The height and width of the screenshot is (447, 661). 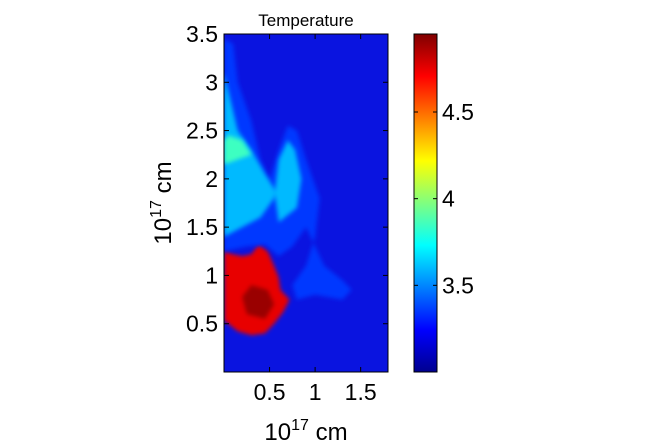 I want to click on colorbar-frame, so click(x=425, y=203).